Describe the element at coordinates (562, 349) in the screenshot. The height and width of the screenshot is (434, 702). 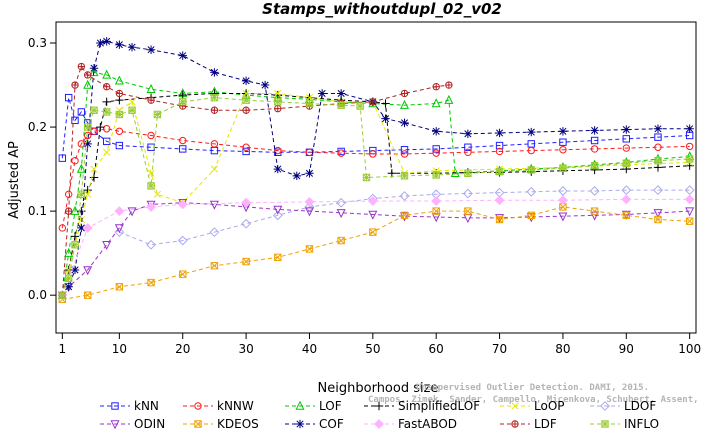
I see `x-tick-label: 80` at that location.